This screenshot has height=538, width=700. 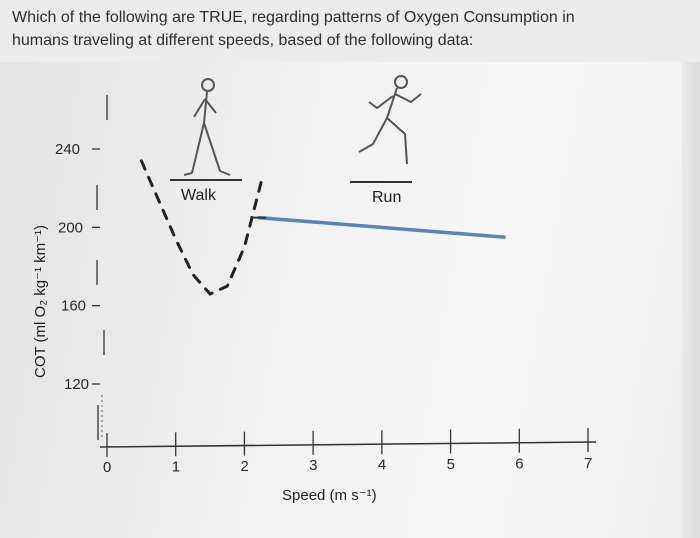 What do you see at coordinates (70, 227) in the screenshot?
I see `y-tick-label: 200` at bounding box center [70, 227].